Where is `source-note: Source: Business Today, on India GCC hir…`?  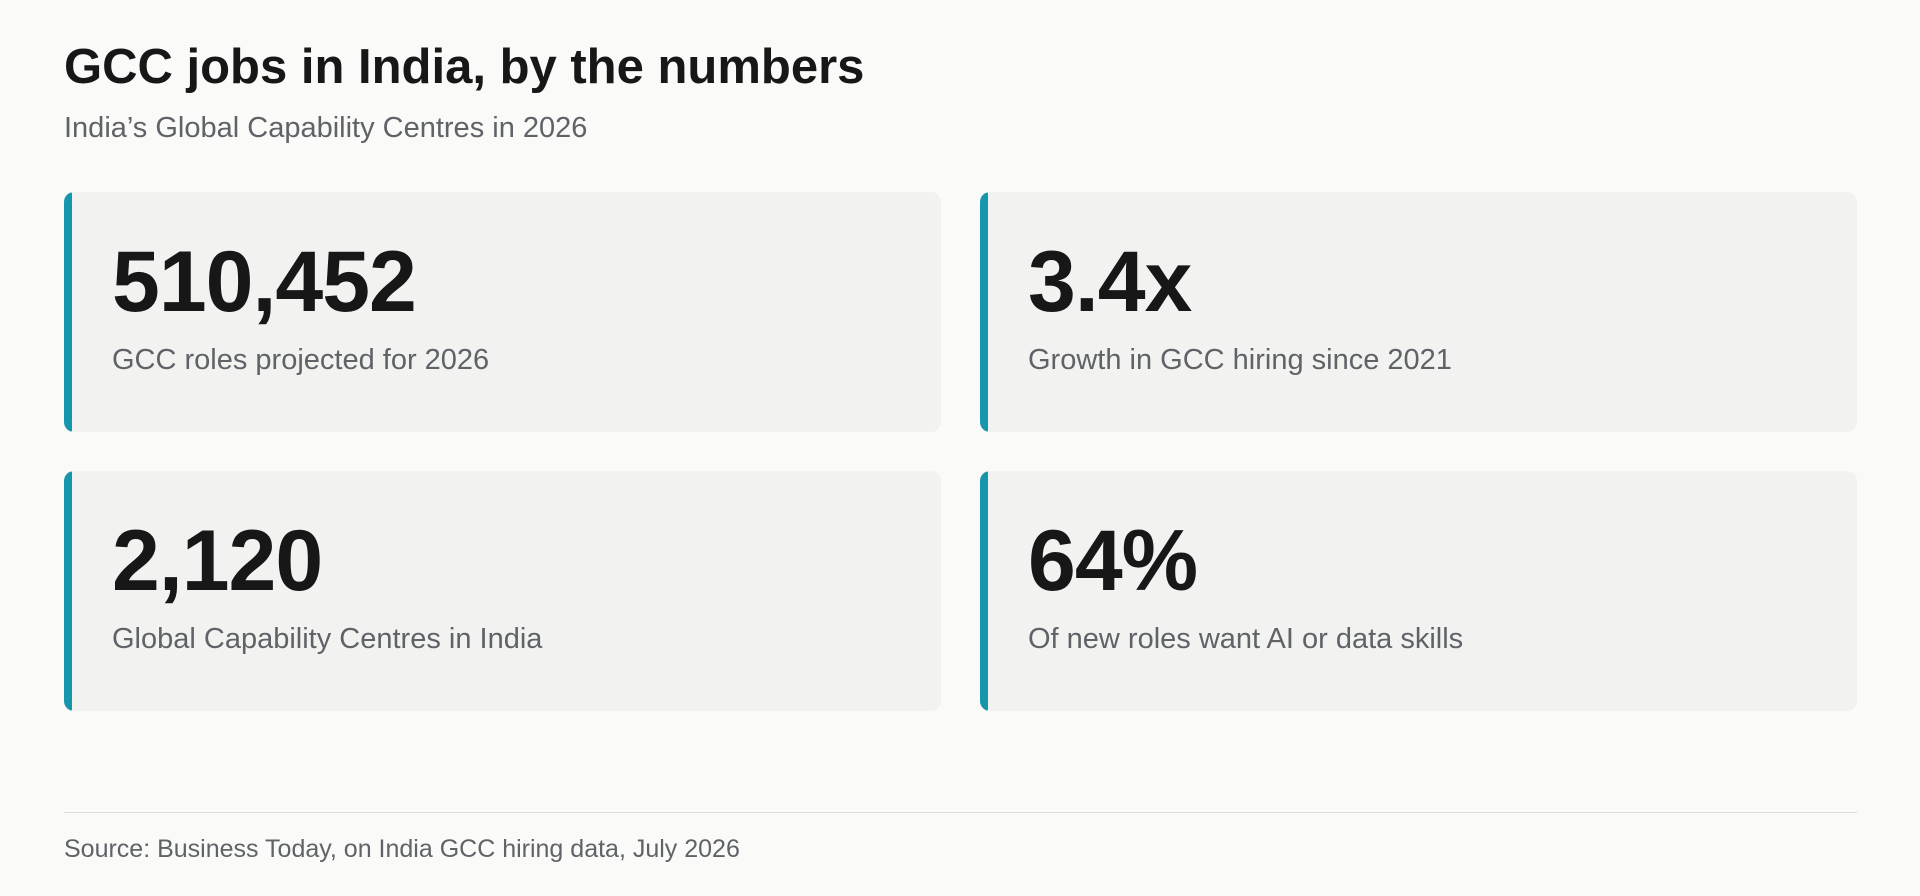 source-note: Source: Business Today, on India GCC hir… is located at coordinates (402, 849).